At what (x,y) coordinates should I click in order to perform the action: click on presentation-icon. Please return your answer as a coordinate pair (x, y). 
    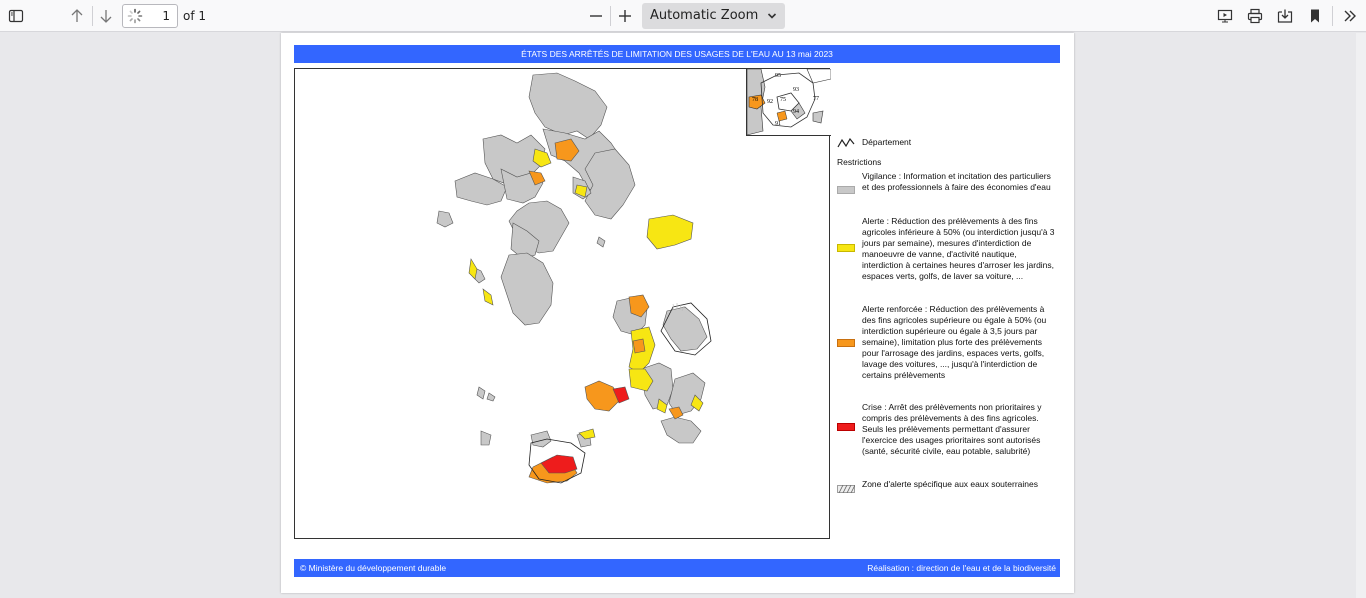
    Looking at the image, I should click on (1225, 16).